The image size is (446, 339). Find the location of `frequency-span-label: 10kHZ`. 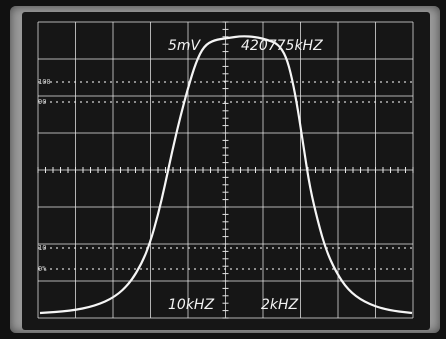

frequency-span-label: 10kHZ is located at coordinates (191, 305).